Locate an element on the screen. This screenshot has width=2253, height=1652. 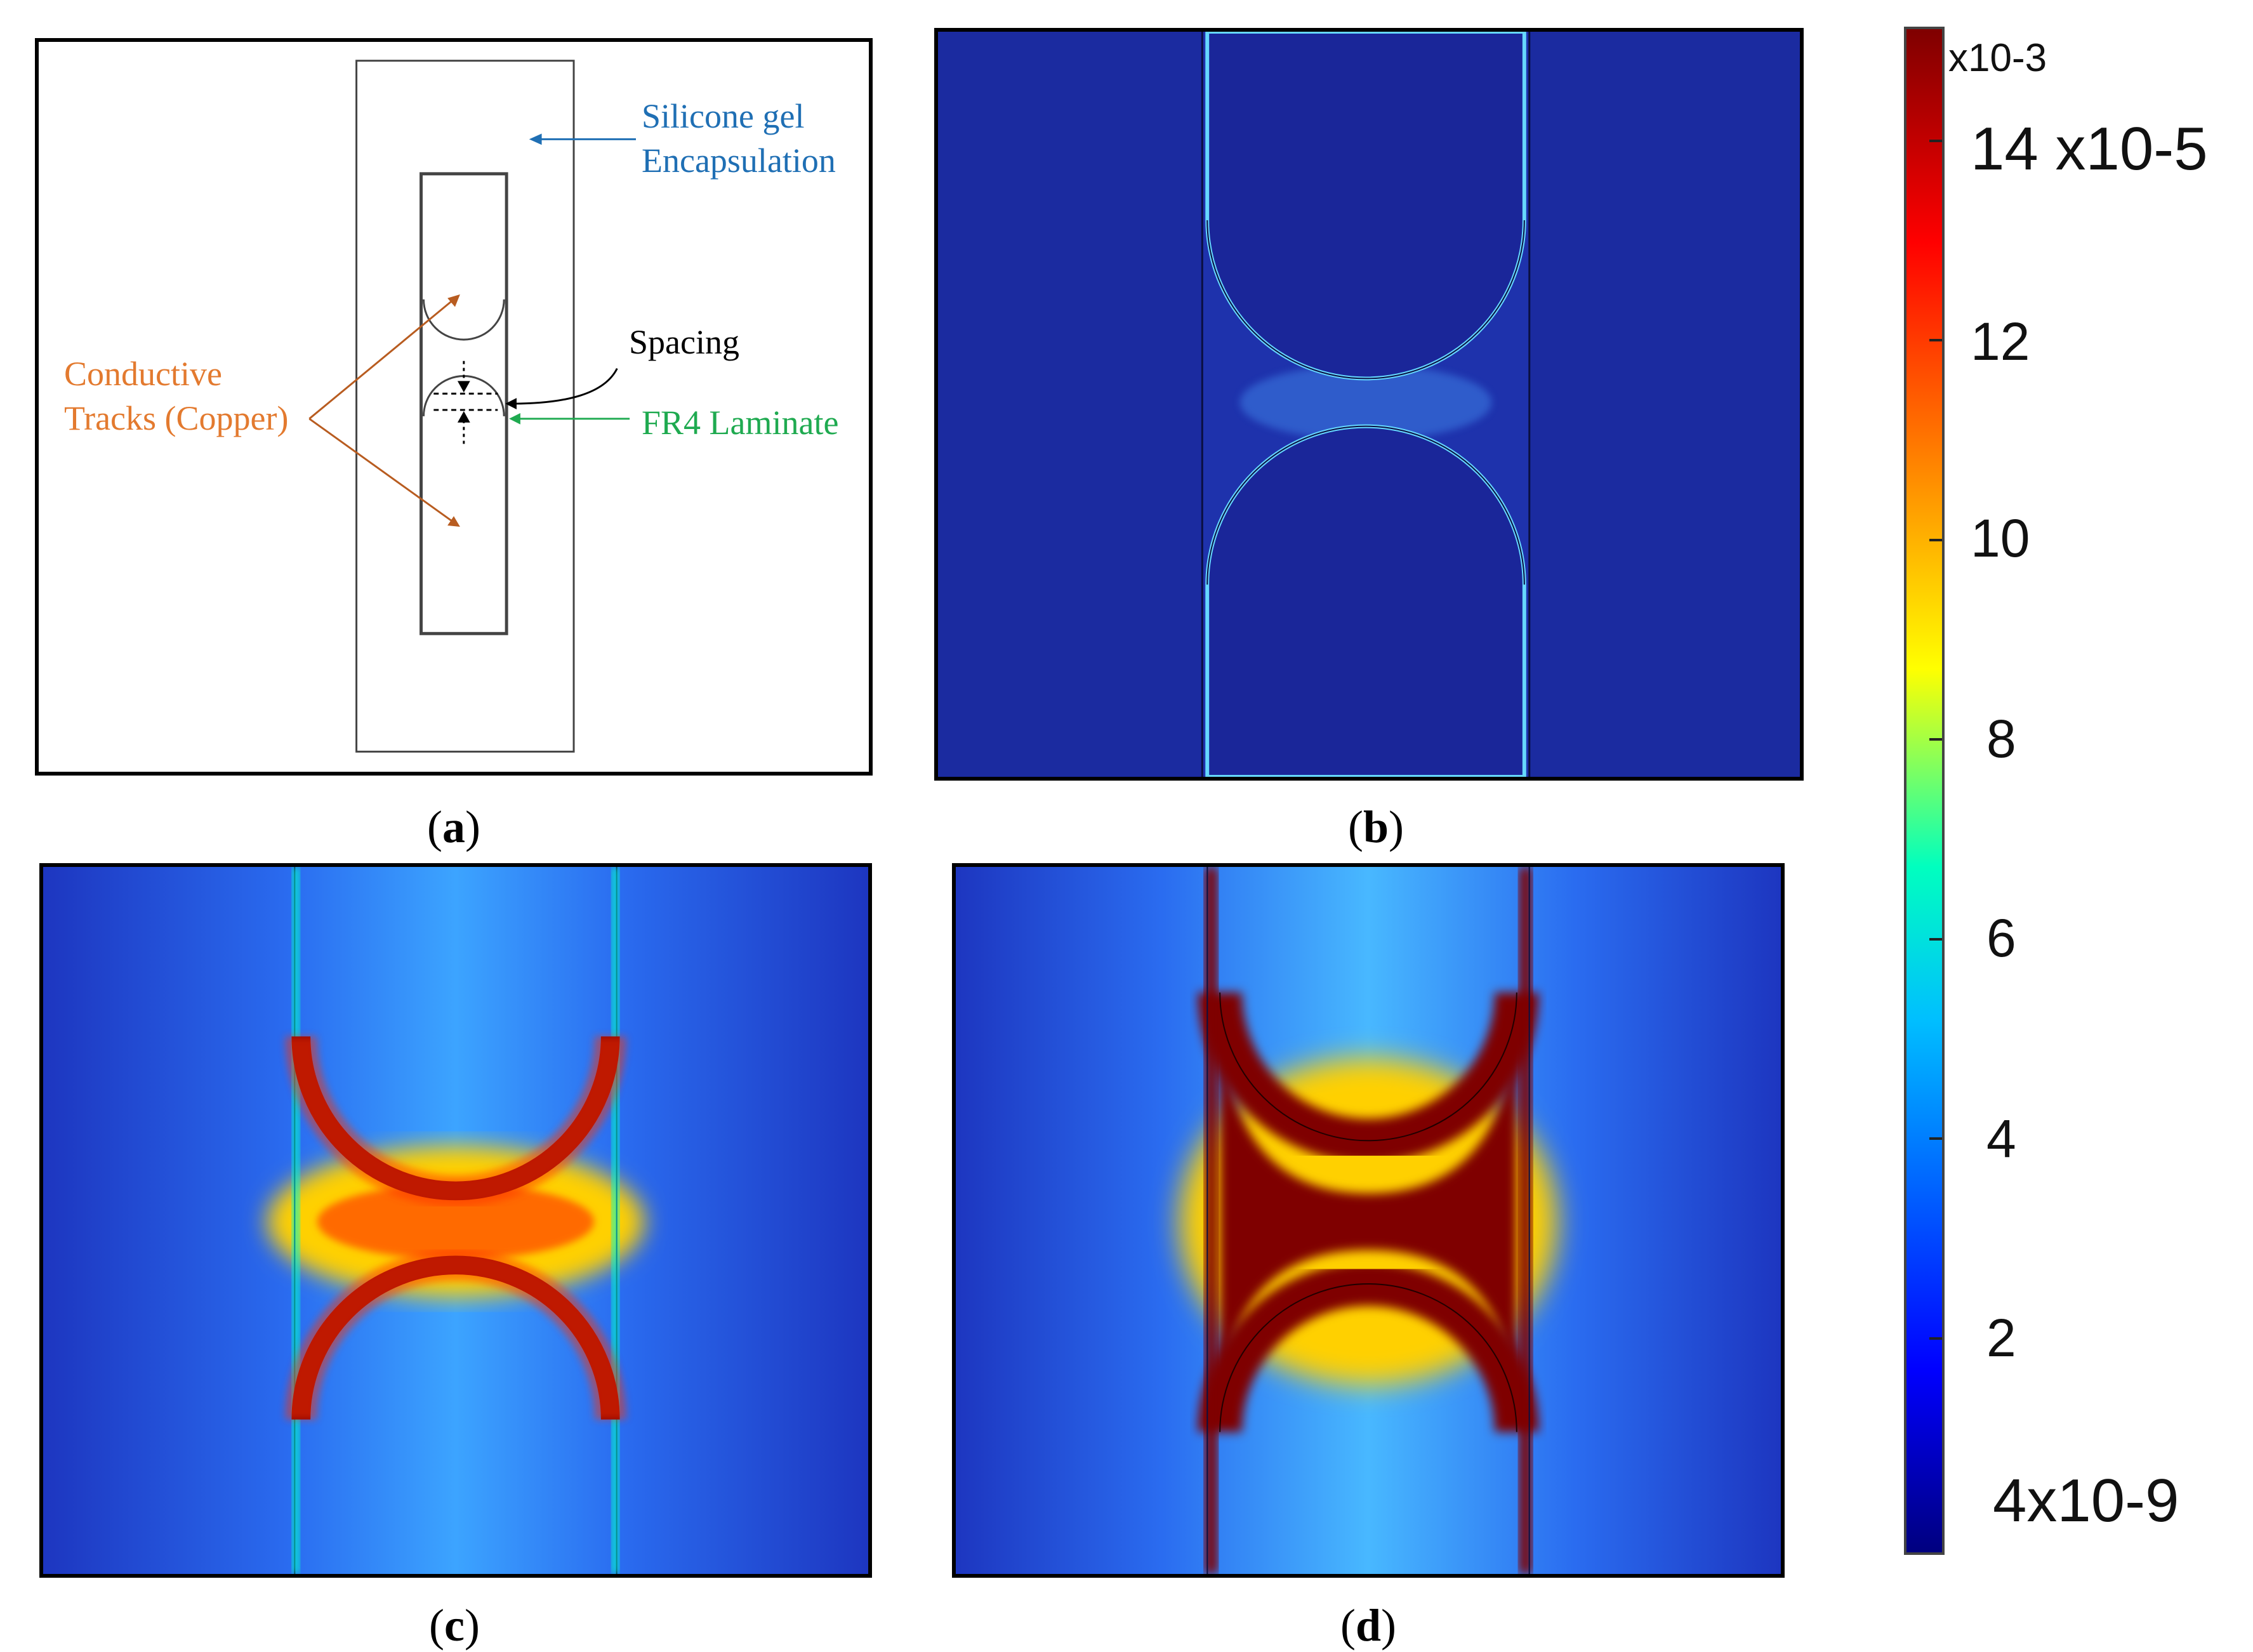
conductive-arrow-up-icon is located at coordinates (453, 300).